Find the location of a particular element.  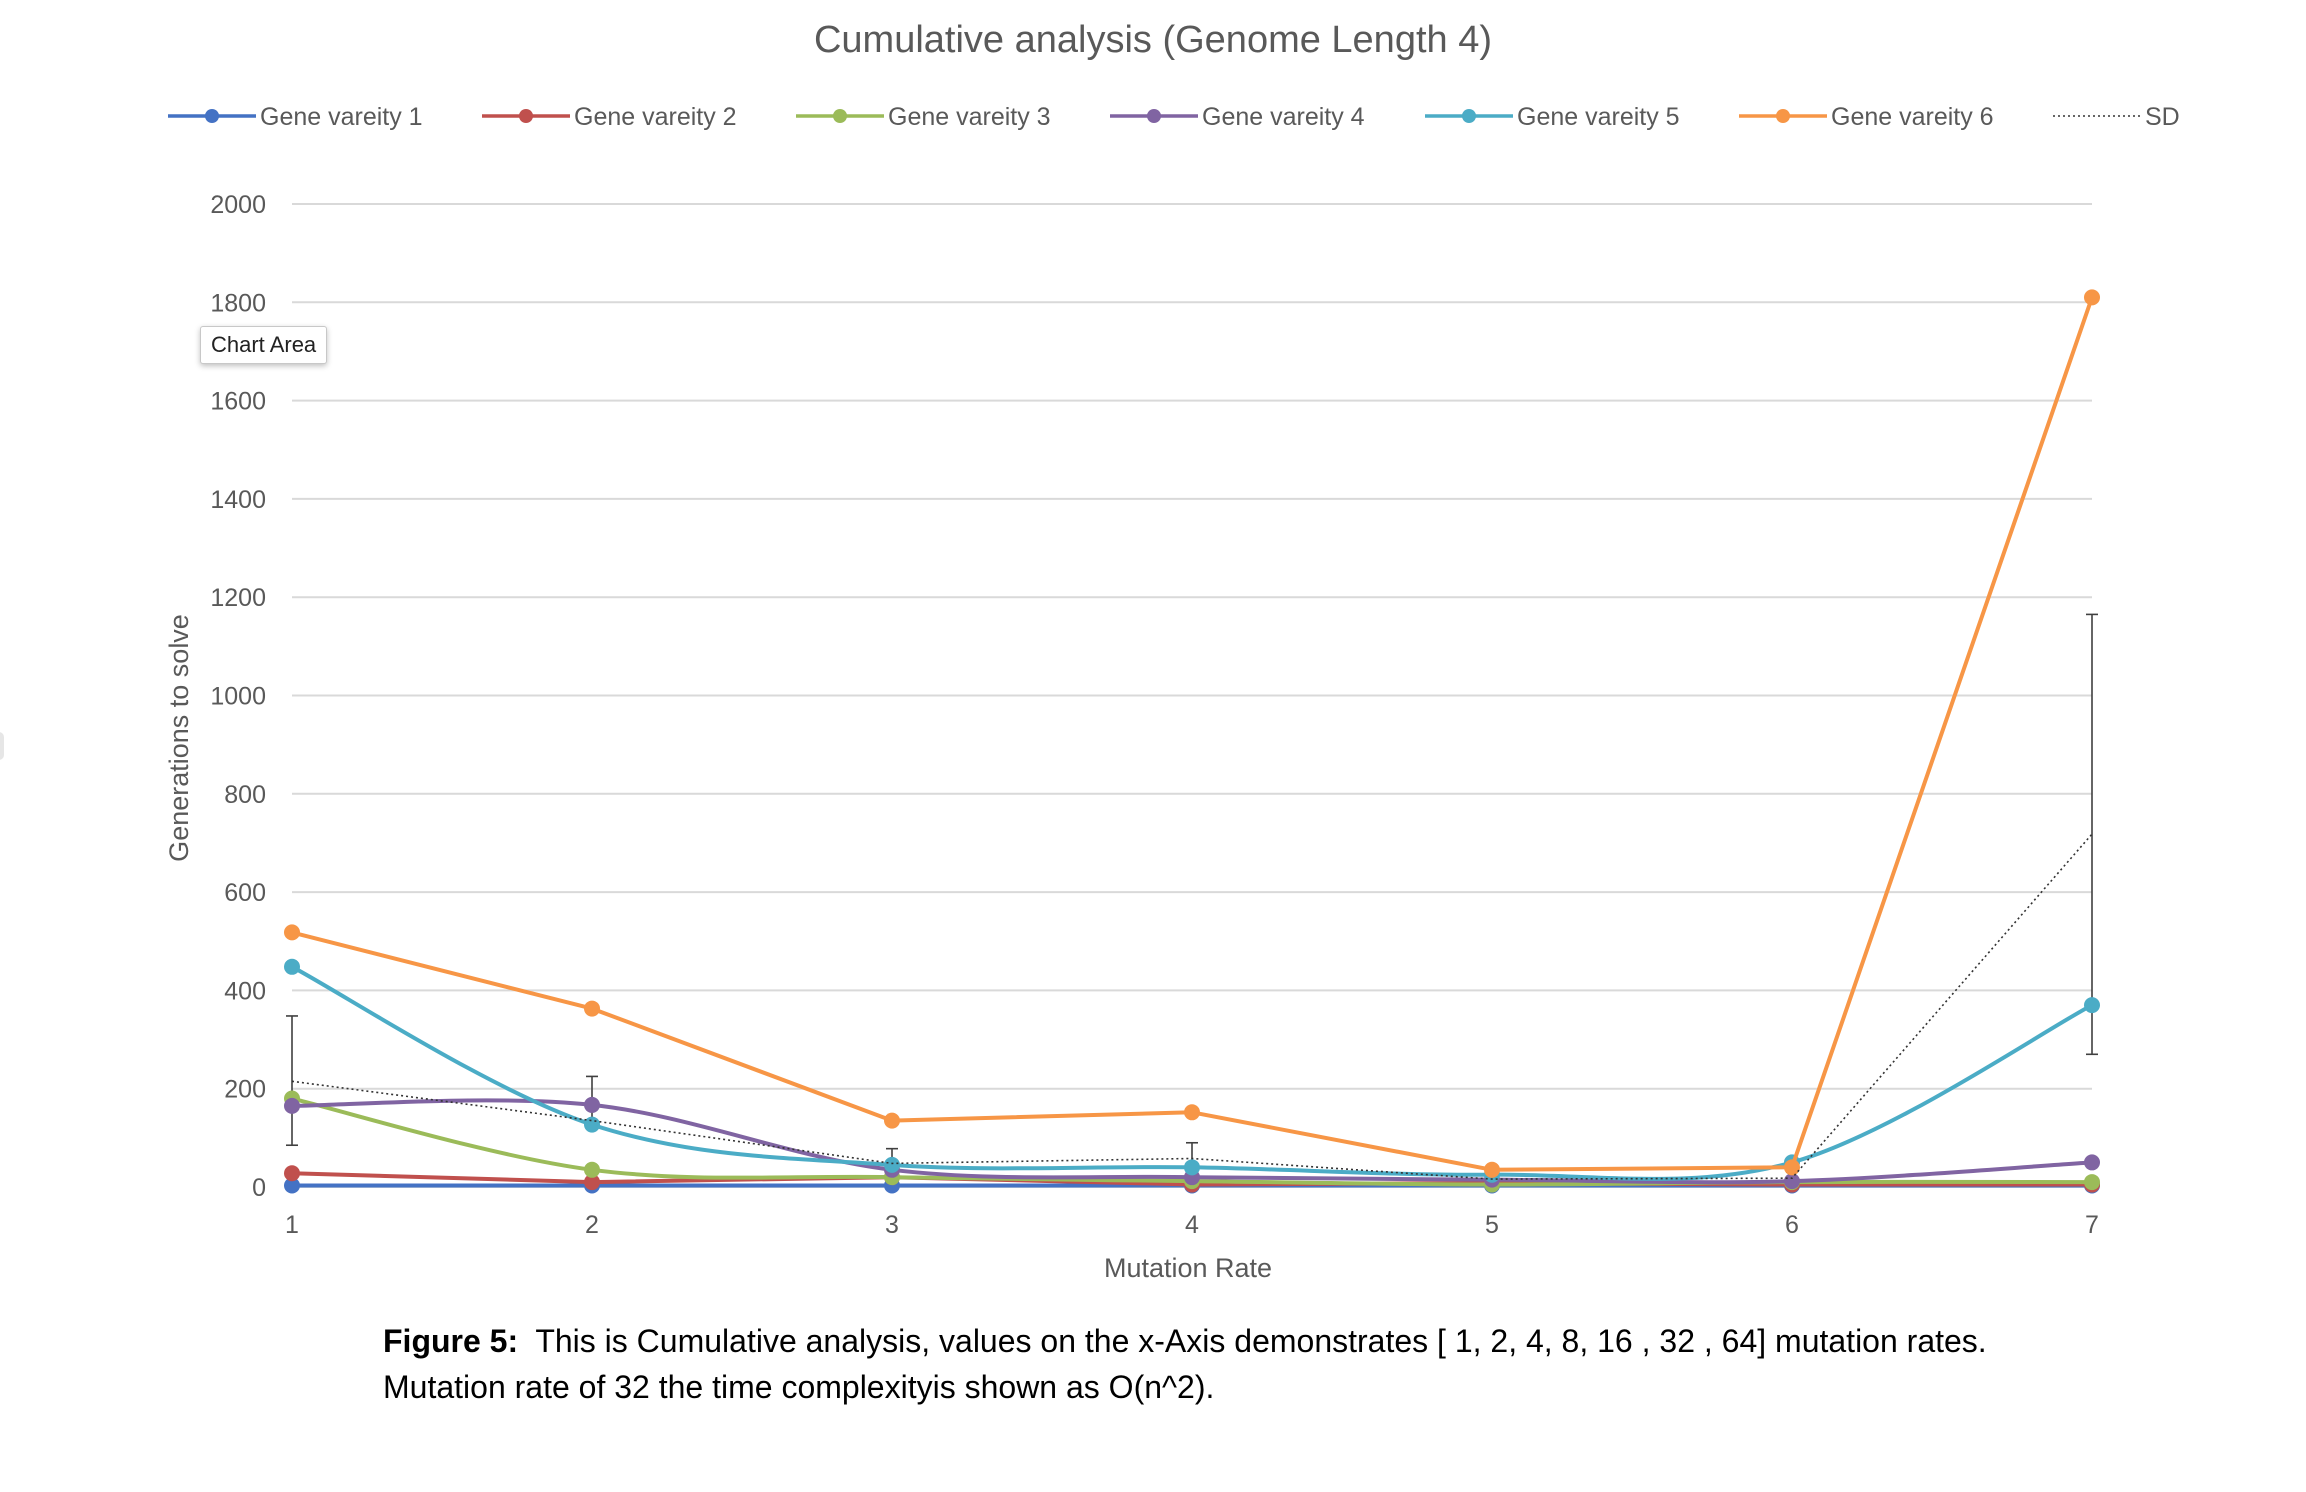

x-tick-label: 4 is located at coordinates (1192, 1225).